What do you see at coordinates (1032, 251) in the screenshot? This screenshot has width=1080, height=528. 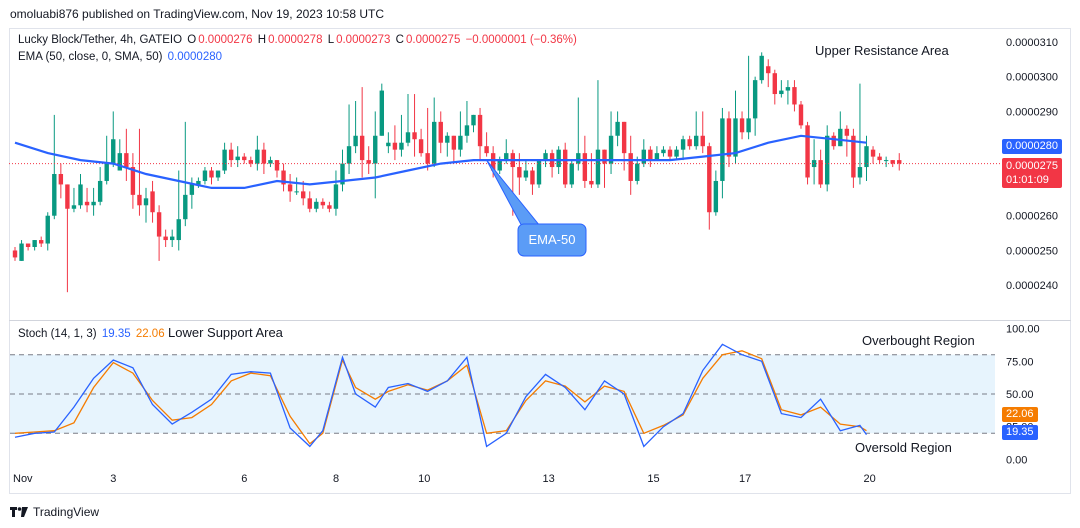 I see `price-tick-label: 0.0000250` at bounding box center [1032, 251].